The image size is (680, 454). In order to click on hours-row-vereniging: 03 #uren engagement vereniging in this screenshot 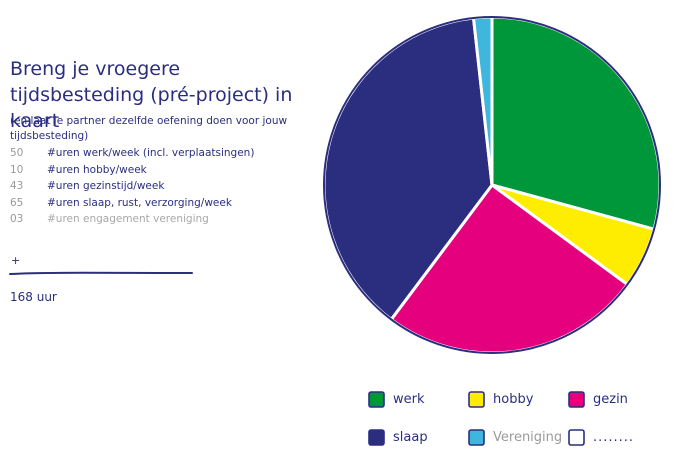, I will do `click(160, 219)`.